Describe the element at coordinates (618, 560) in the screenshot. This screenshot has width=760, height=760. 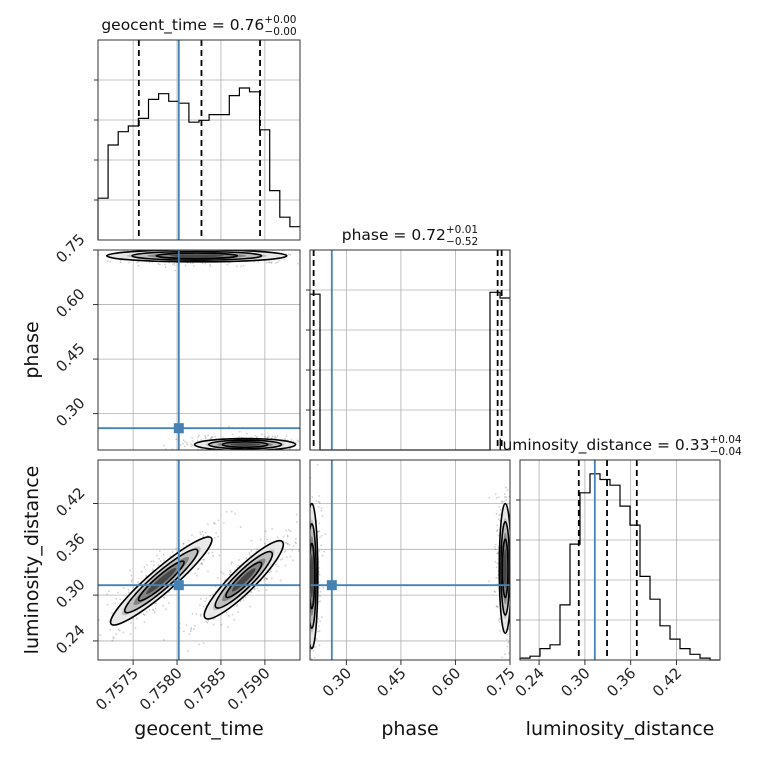
I see `histogram-panel-luminosity_distance` at that location.